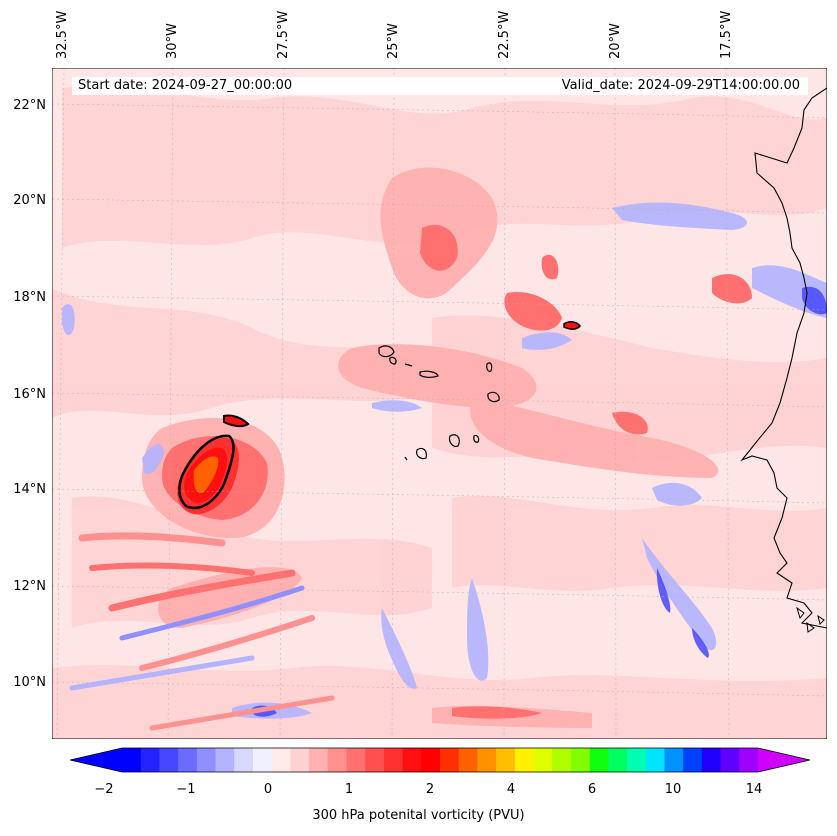  What do you see at coordinates (29, 489) in the screenshot?
I see `lat-label-14n: 14°N` at bounding box center [29, 489].